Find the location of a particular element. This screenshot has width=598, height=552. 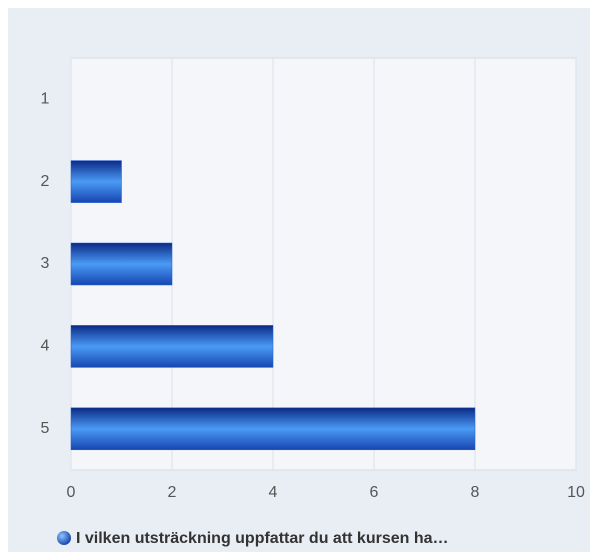

y-tick-label: 2 is located at coordinates (45, 181).